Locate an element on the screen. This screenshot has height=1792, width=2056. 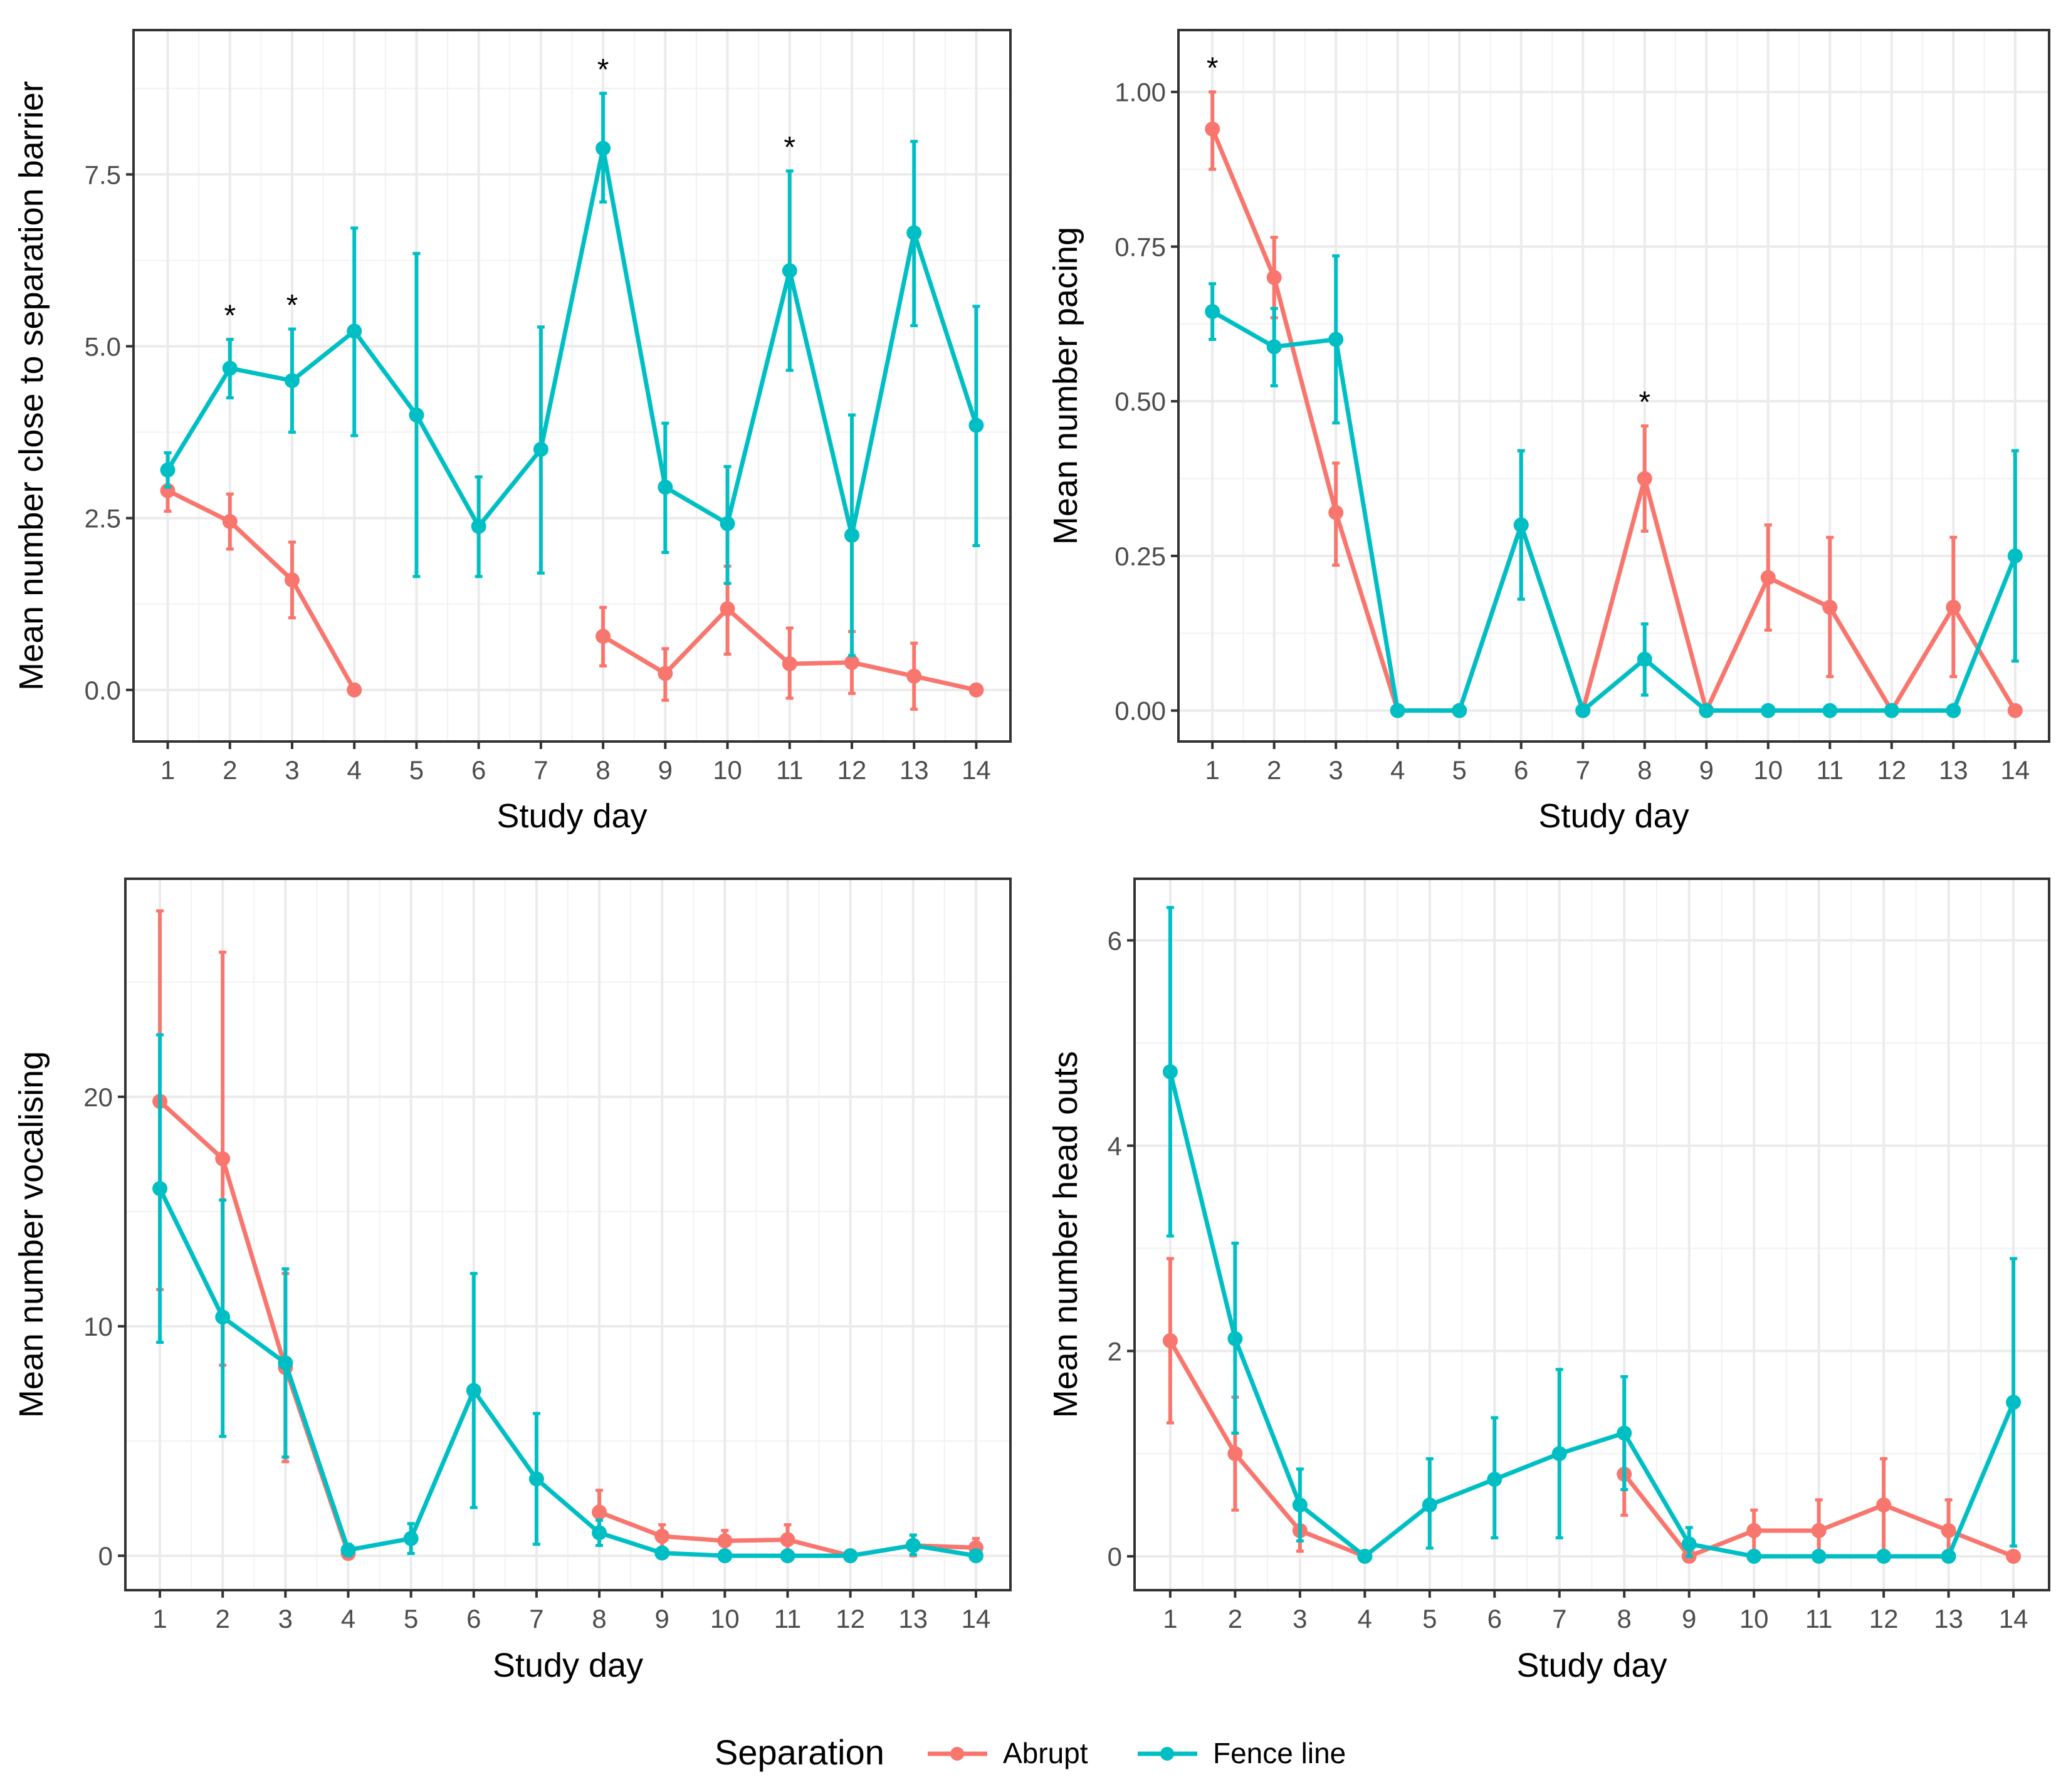
c1-xtick-label-7: 8 is located at coordinates (1644, 770).